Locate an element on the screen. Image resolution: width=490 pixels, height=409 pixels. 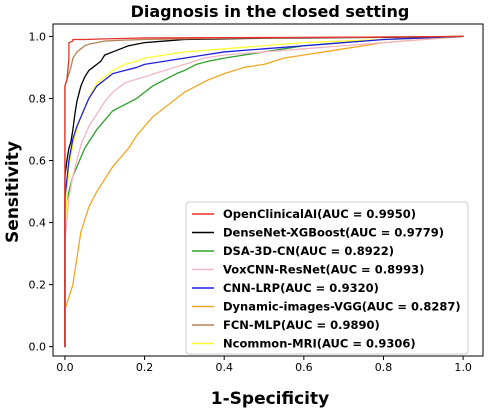
legend-label: FCN-MLP(AUC = 0.9890) is located at coordinates (301, 325).